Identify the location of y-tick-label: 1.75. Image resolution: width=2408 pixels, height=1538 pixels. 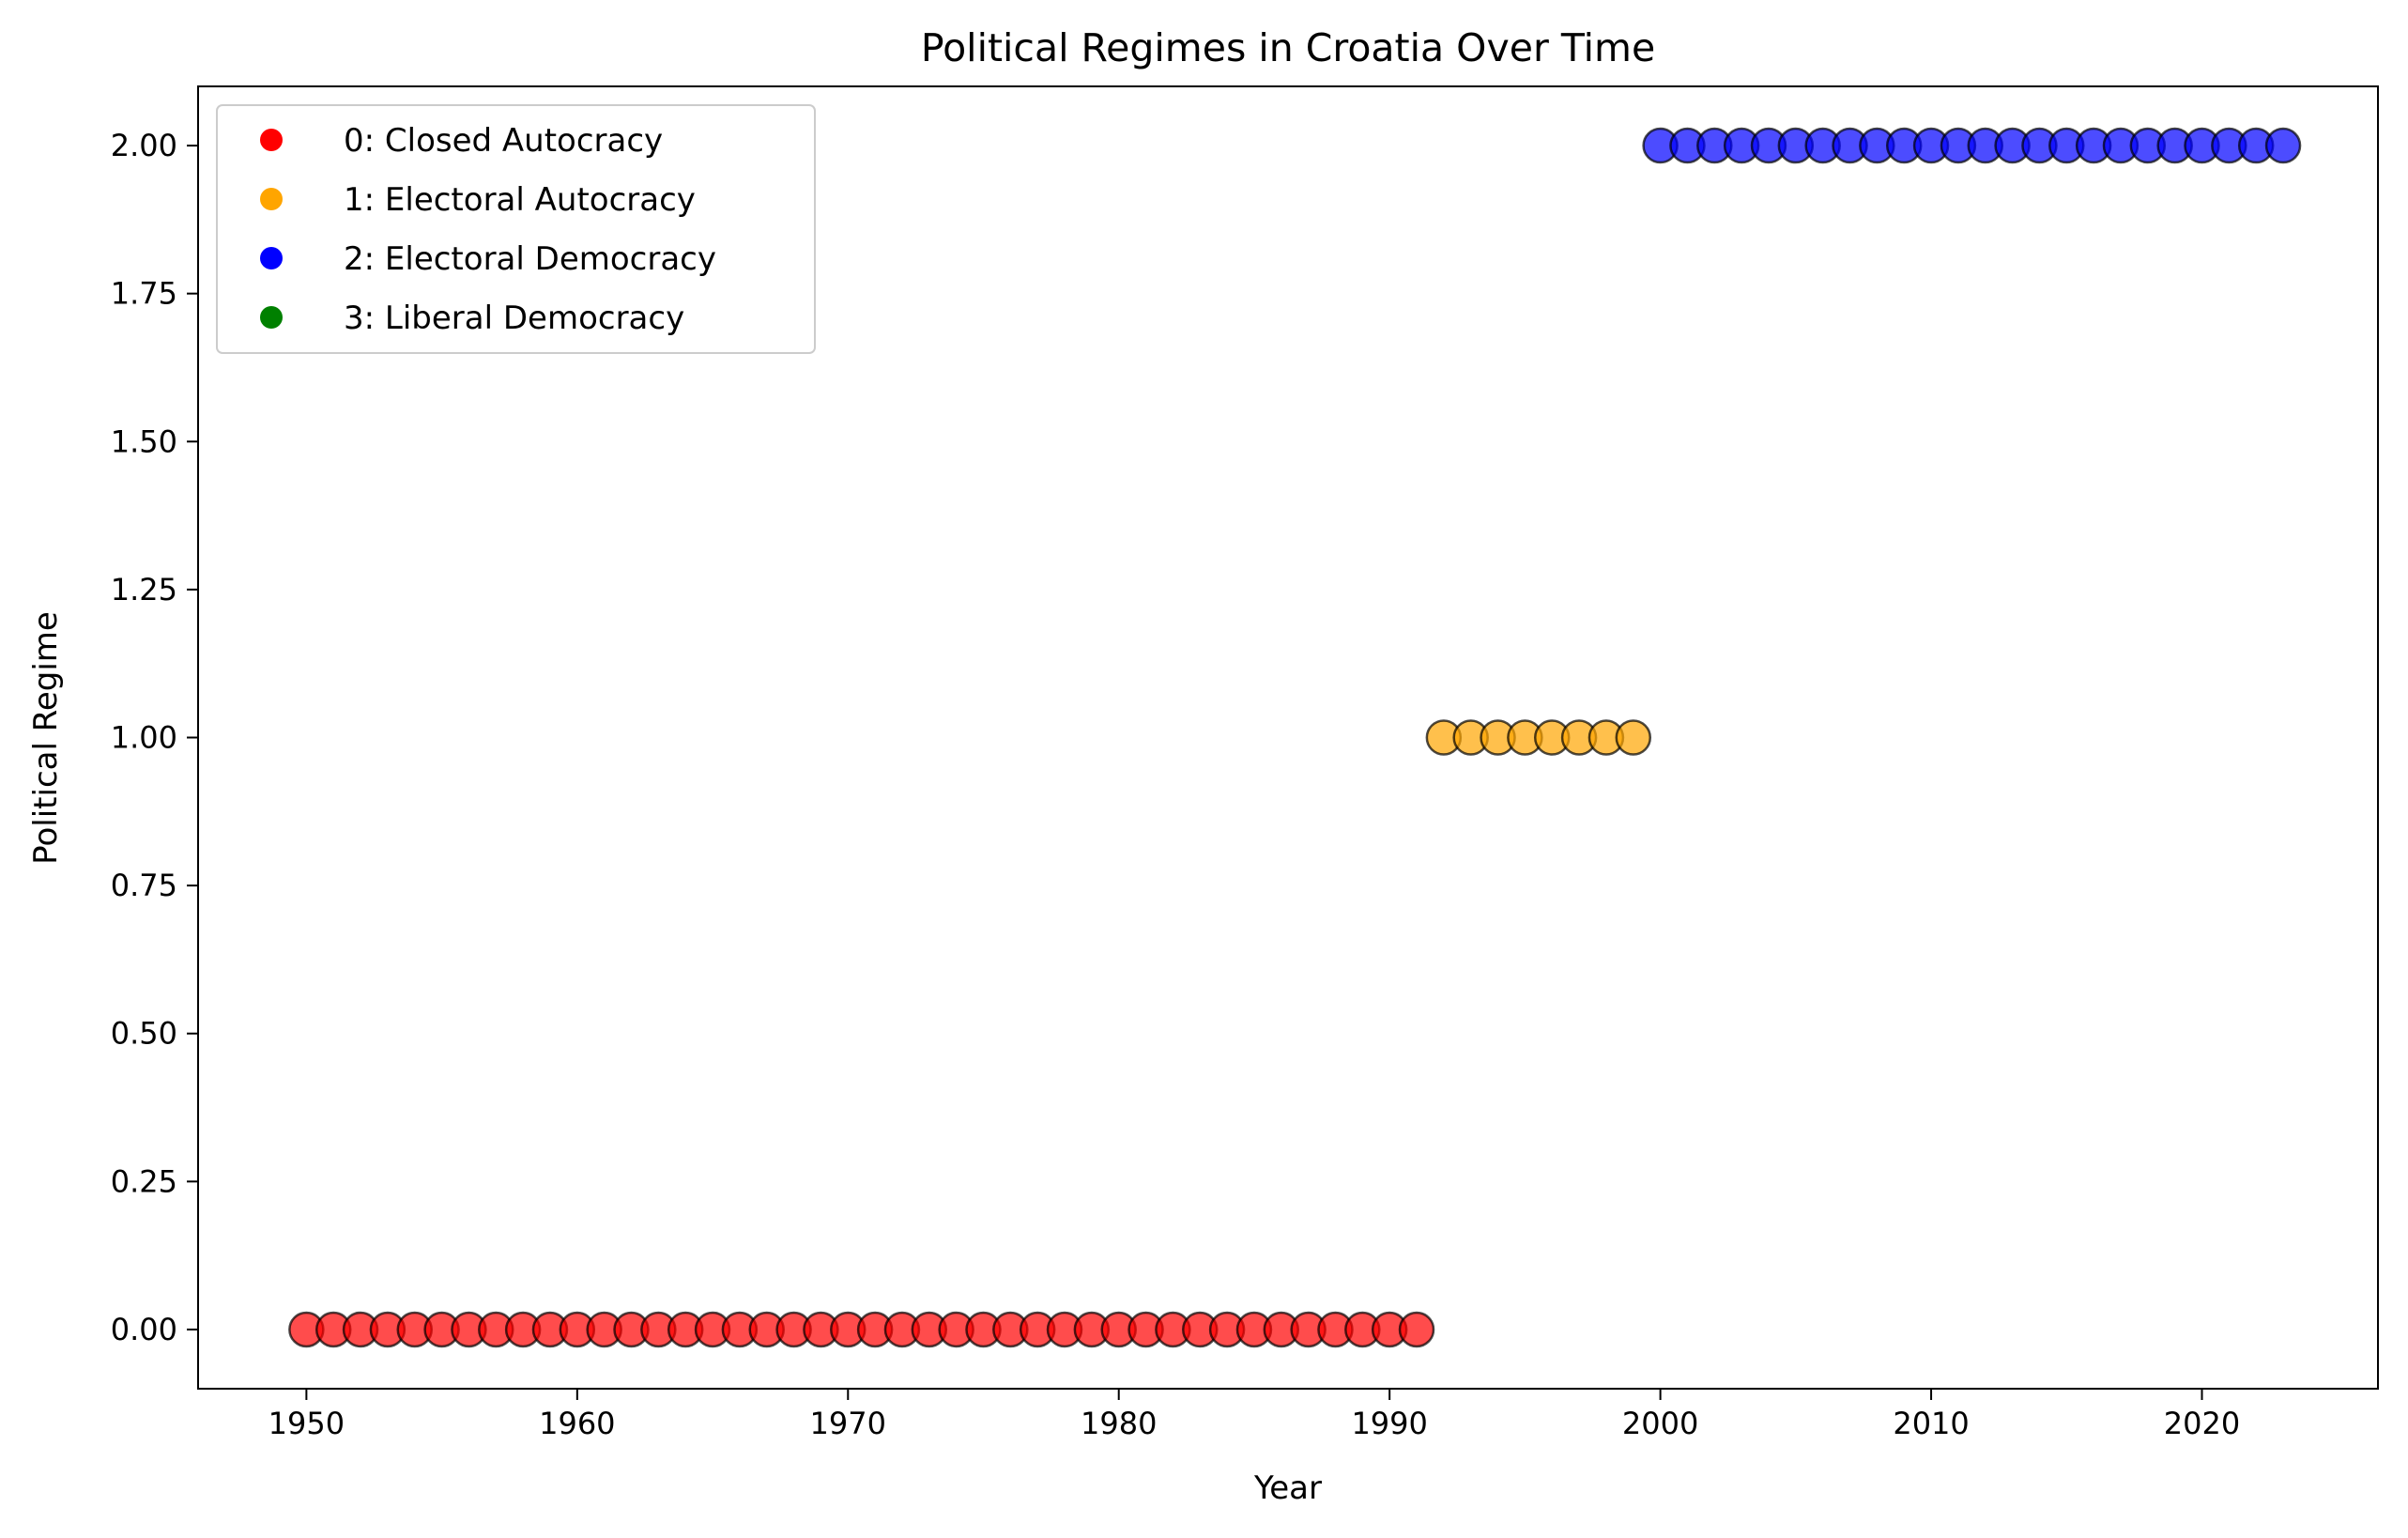
(144, 294).